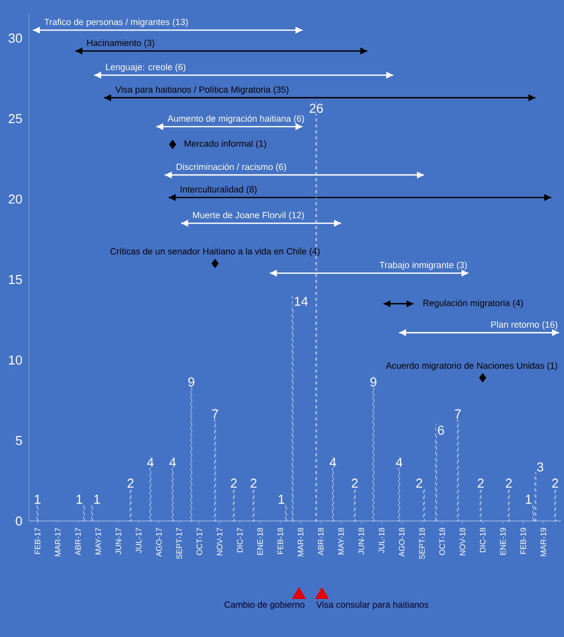 The width and height of the screenshot is (564, 637). I want to click on text: Visa consular para haitianos, so click(372, 605).